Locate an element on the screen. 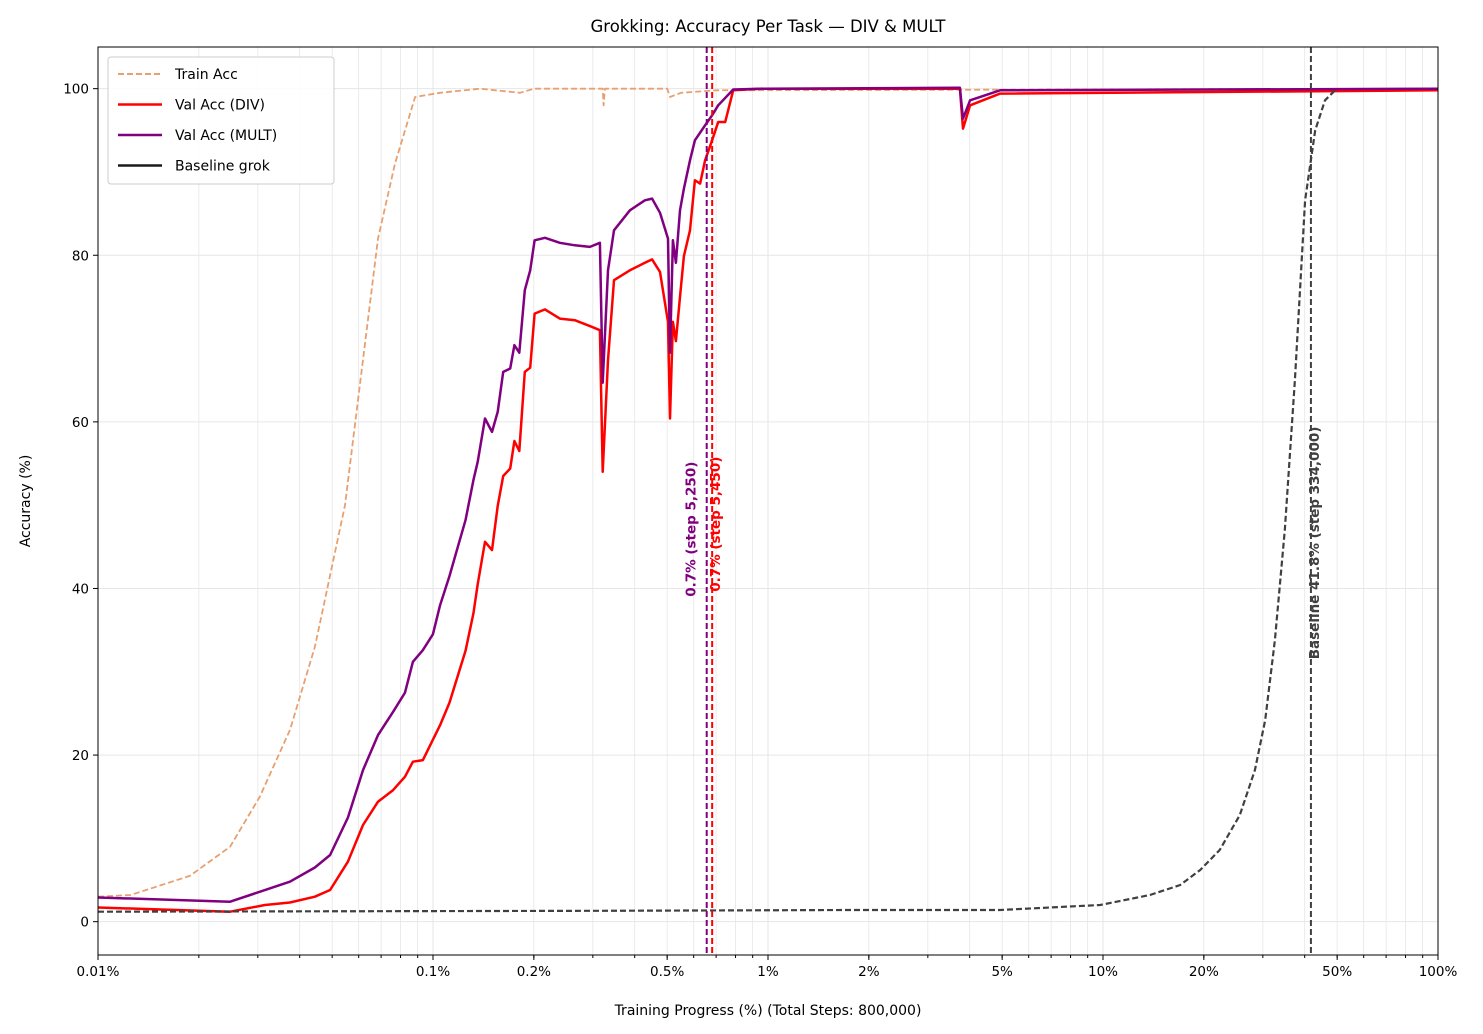 The height and width of the screenshot is (1034, 1483). x-tick-label: 0.01% is located at coordinates (98, 972).